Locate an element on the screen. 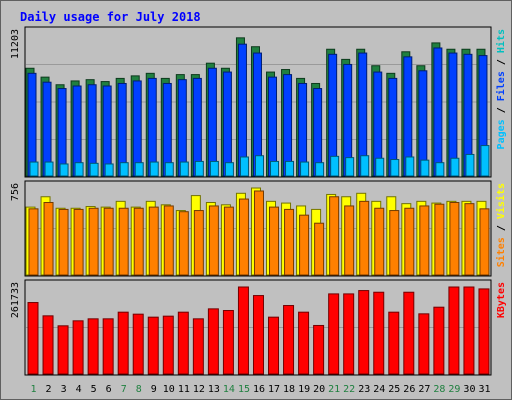 Image resolution: width=512 pixels, height=400 pixels. day-label-10: 10 is located at coordinates (169, 389).